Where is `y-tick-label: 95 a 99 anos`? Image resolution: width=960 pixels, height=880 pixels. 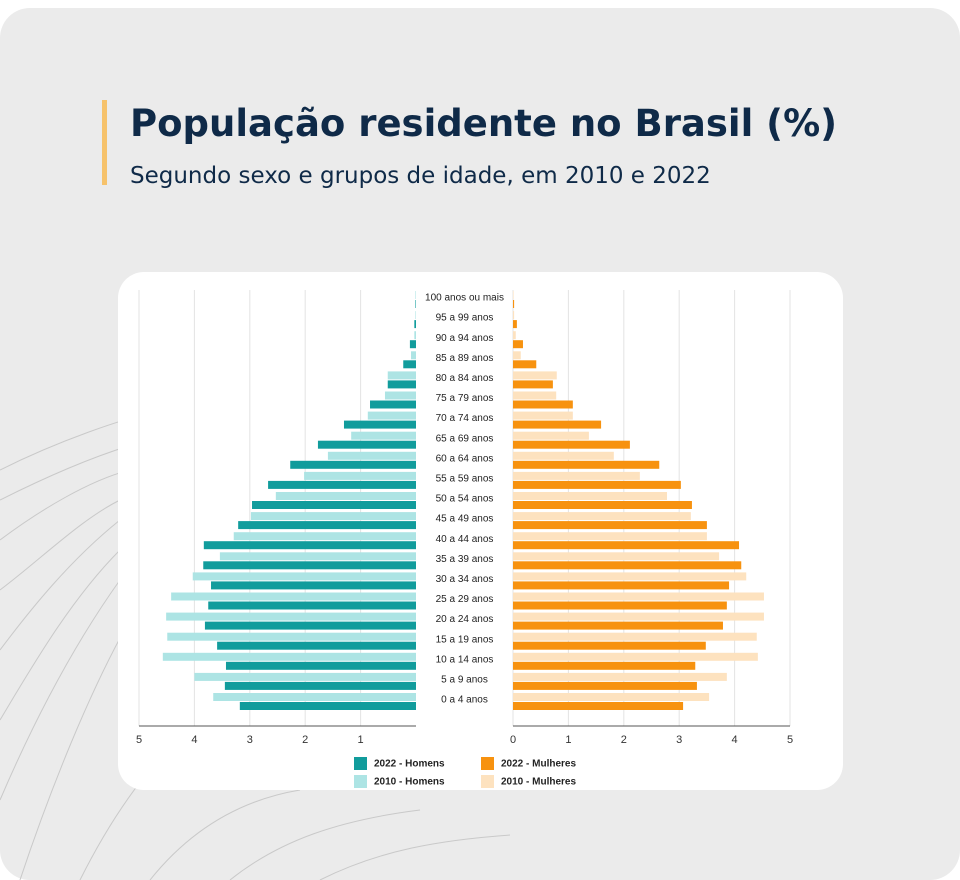 y-tick-label: 95 a 99 anos is located at coordinates (465, 318).